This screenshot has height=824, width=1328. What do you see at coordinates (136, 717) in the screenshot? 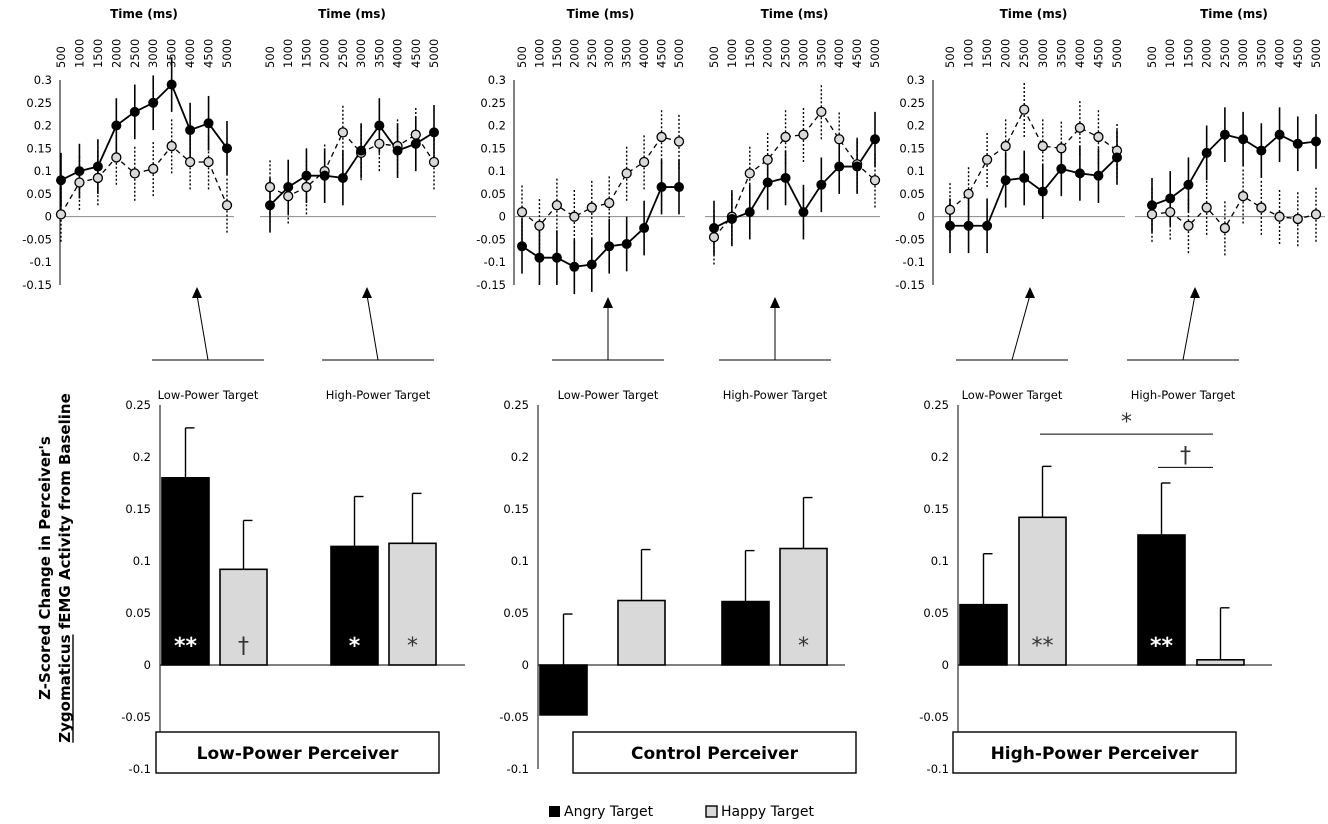
I see `bar-y-tick-label: -0.05` at bounding box center [136, 717].